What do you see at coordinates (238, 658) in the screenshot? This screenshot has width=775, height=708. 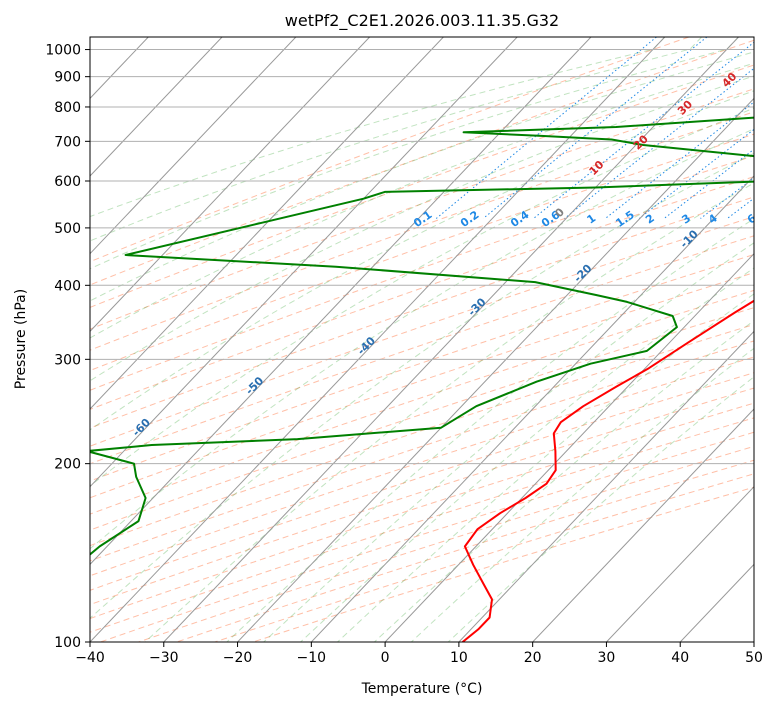 I see `x-tick-label: −20` at bounding box center [238, 658].